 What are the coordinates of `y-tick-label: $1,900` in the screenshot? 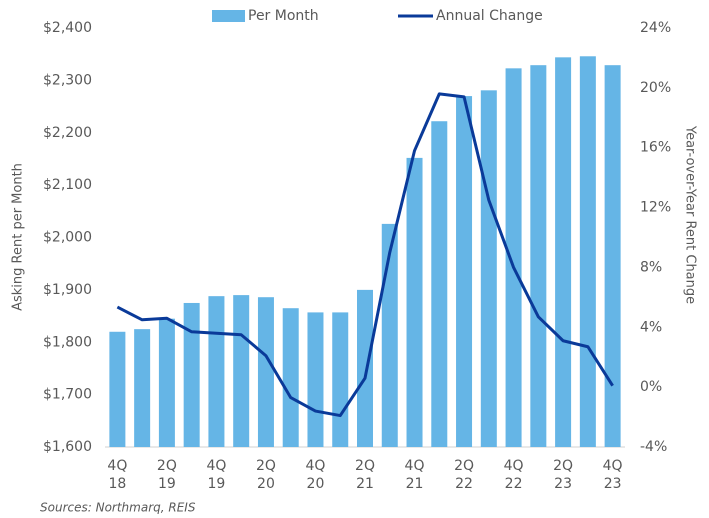 It's located at (67, 290).